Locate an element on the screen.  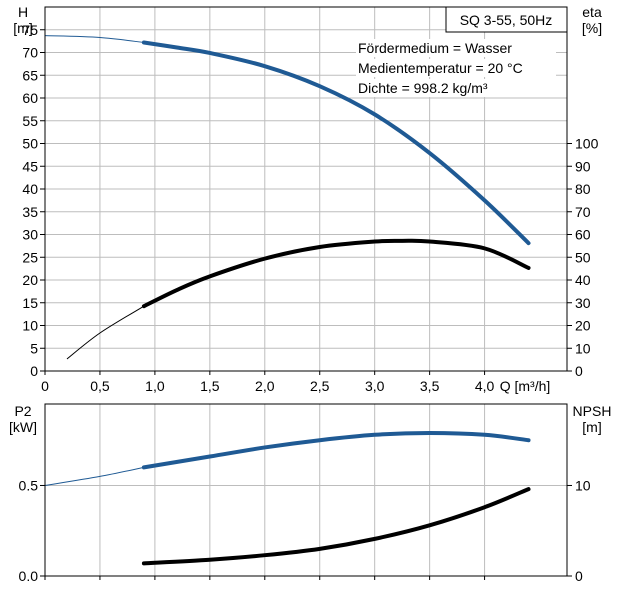
top-left-axis-label: H is located at coordinates (23, 12).